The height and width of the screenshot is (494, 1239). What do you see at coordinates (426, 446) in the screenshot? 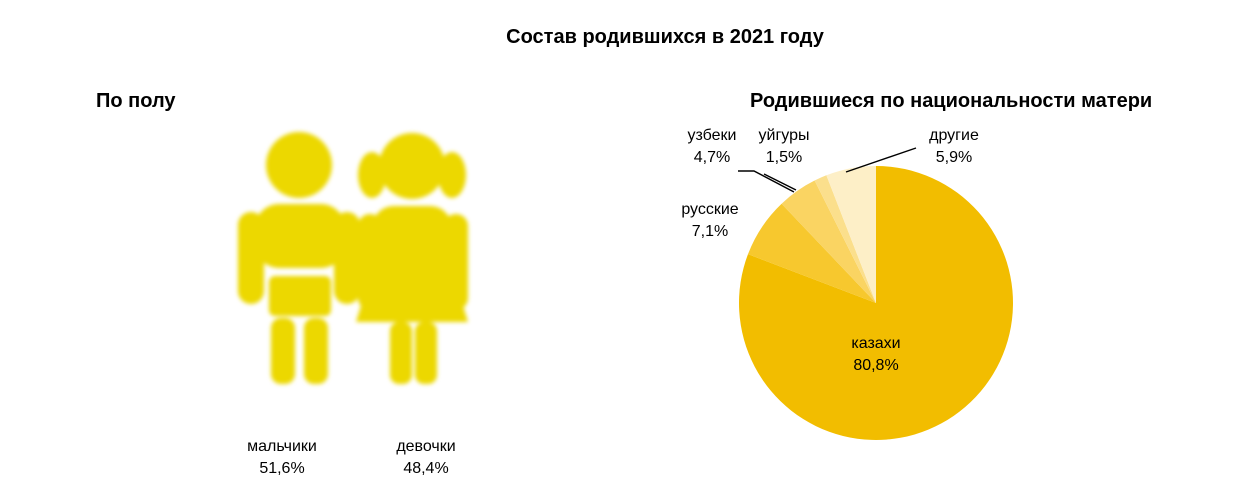
I see `girls-name: девочки` at bounding box center [426, 446].